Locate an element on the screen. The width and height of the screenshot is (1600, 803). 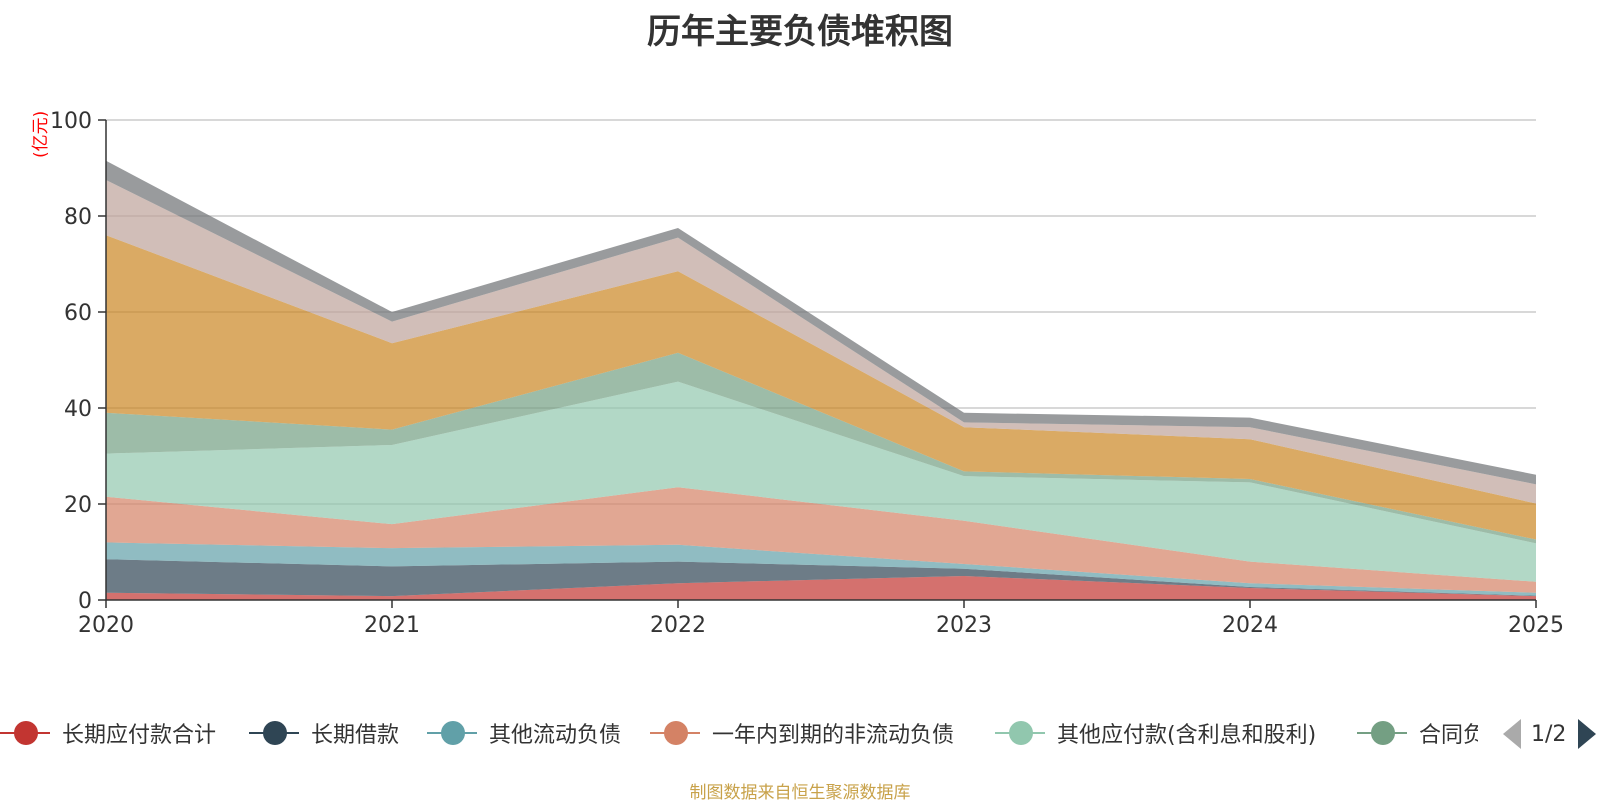
legend-page-indicator: 1/2 is located at coordinates (1549, 734).